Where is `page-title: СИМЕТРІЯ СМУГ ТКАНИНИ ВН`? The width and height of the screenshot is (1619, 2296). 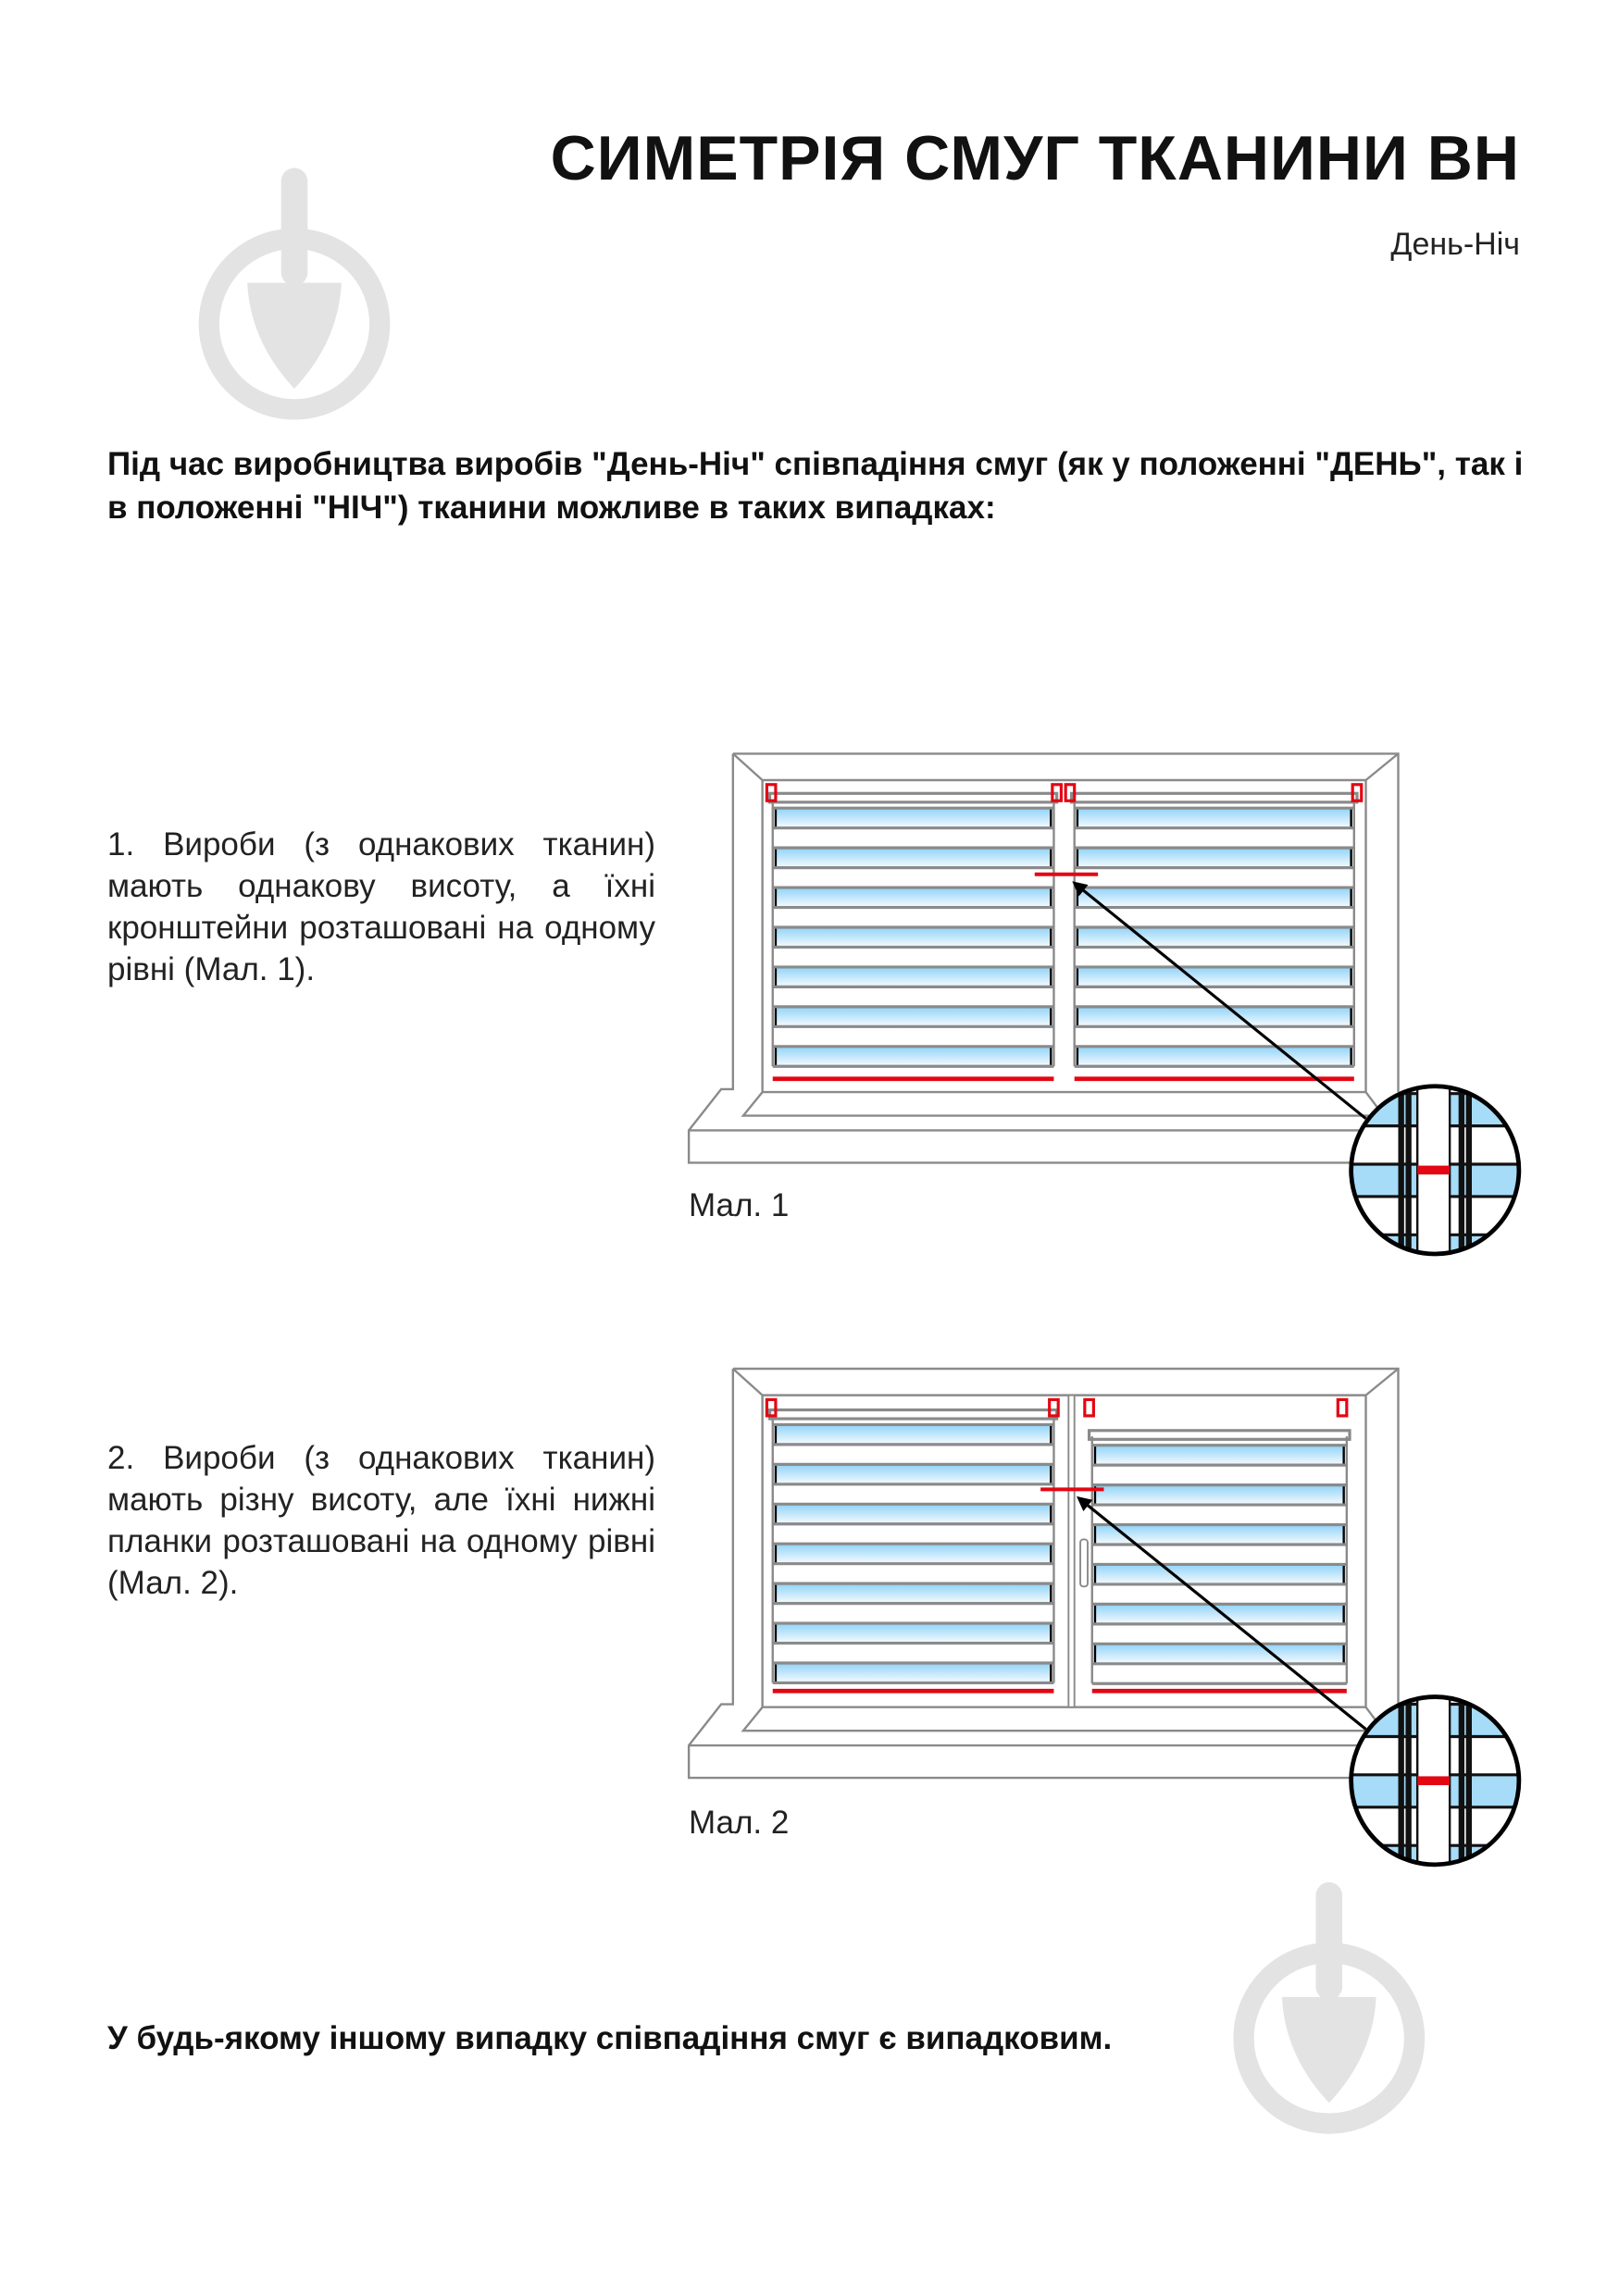 page-title: СИМЕТРІЯ СМУГ ТКАНИНИ ВН is located at coordinates (1035, 158).